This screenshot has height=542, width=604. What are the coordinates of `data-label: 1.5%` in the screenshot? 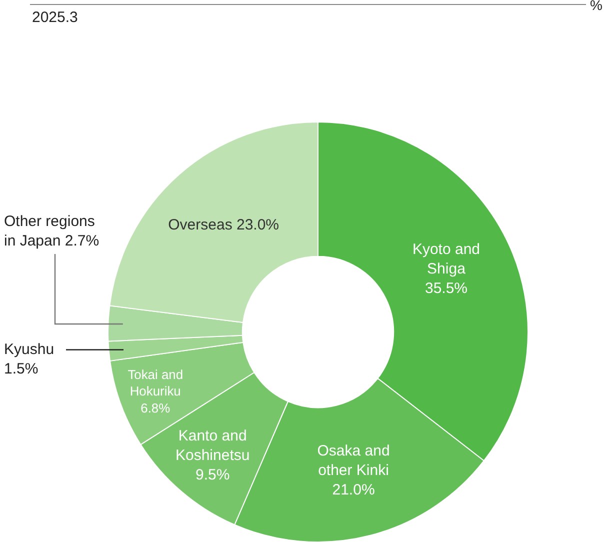 It's located at (21, 369).